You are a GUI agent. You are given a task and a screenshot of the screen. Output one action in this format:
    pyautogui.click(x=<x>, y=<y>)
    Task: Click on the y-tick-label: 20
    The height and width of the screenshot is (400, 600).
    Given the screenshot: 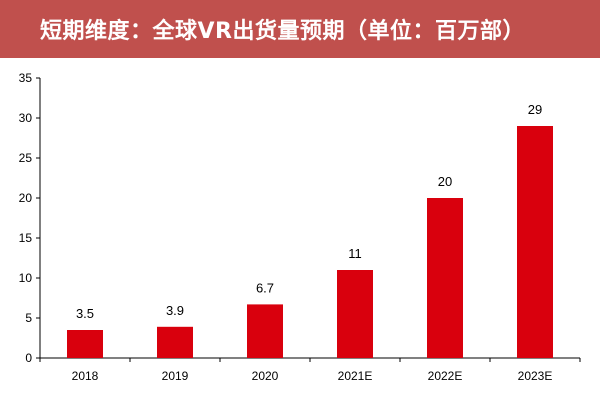 What is the action you would take?
    pyautogui.click(x=26, y=198)
    